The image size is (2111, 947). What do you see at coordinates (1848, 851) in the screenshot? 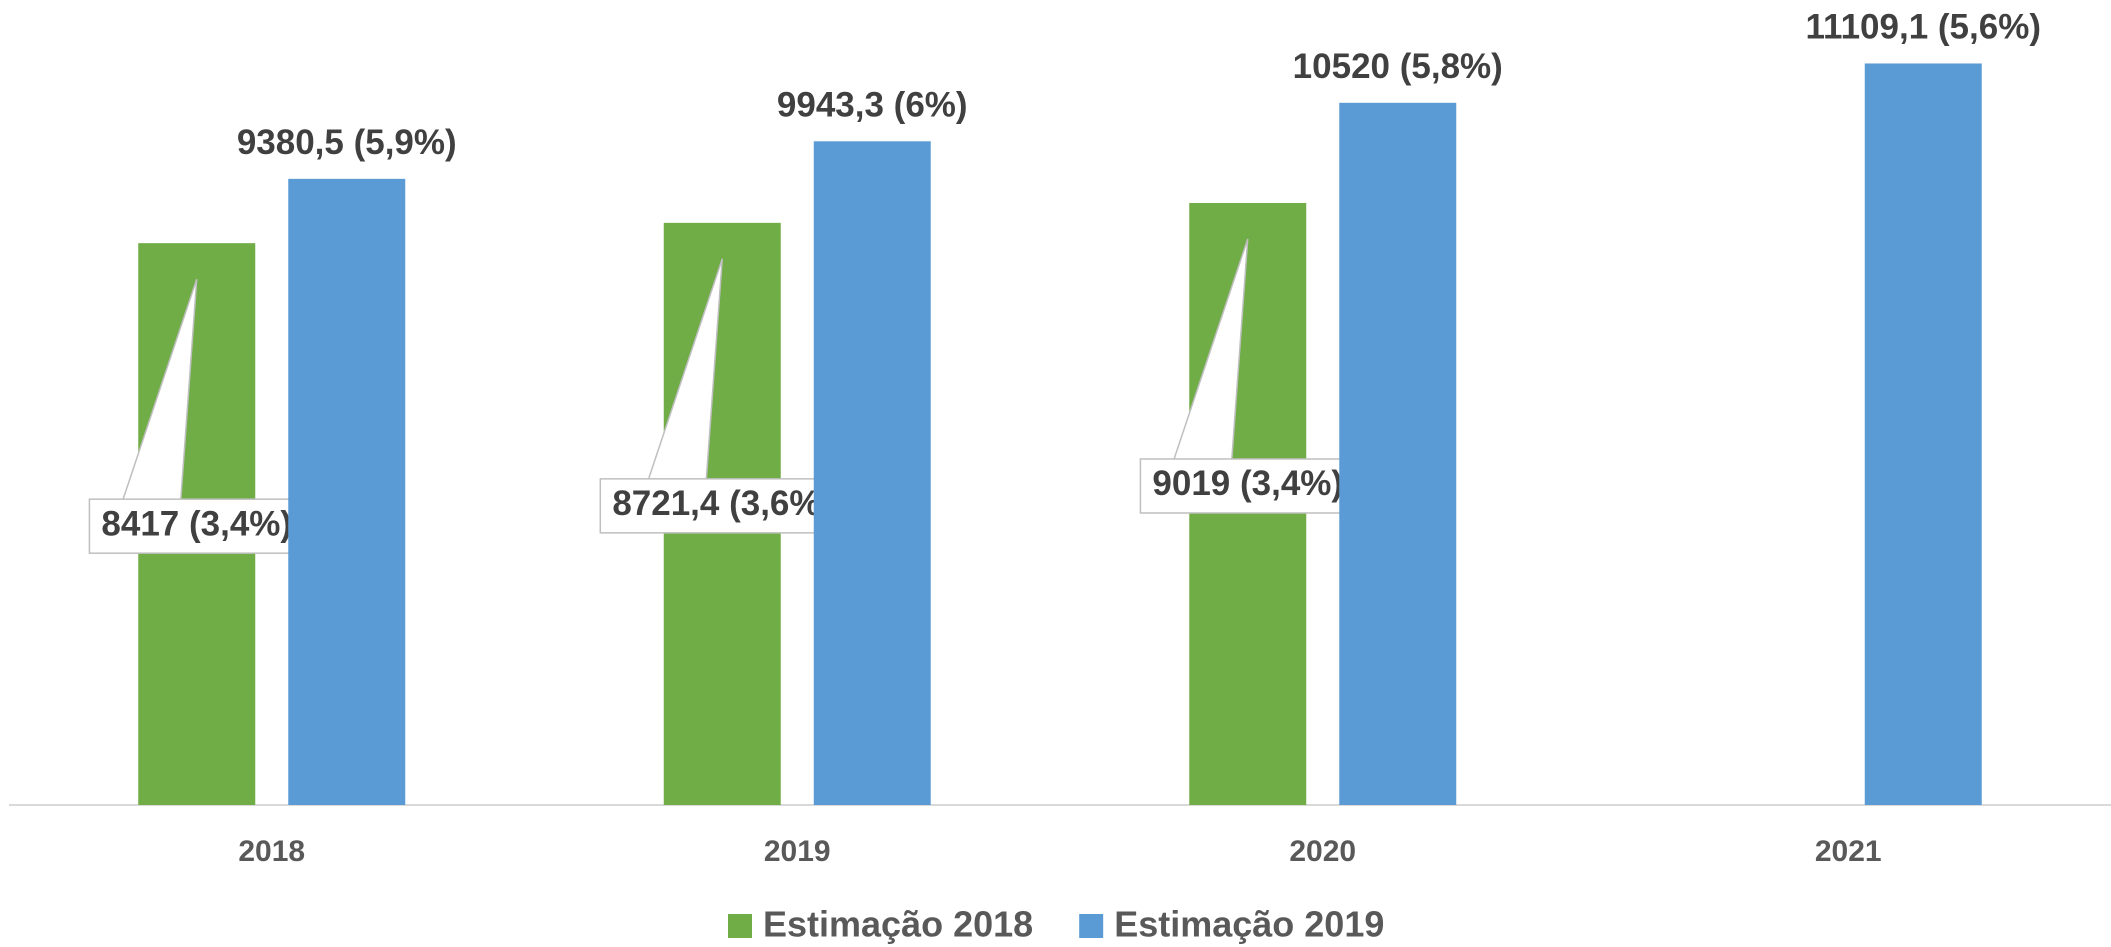
I see `x-tick-label: 2021` at bounding box center [1848, 851].